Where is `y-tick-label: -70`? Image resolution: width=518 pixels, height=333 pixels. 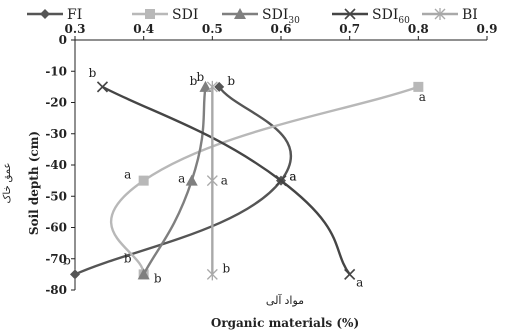 y-tick-label: -70 is located at coordinates (56, 259).